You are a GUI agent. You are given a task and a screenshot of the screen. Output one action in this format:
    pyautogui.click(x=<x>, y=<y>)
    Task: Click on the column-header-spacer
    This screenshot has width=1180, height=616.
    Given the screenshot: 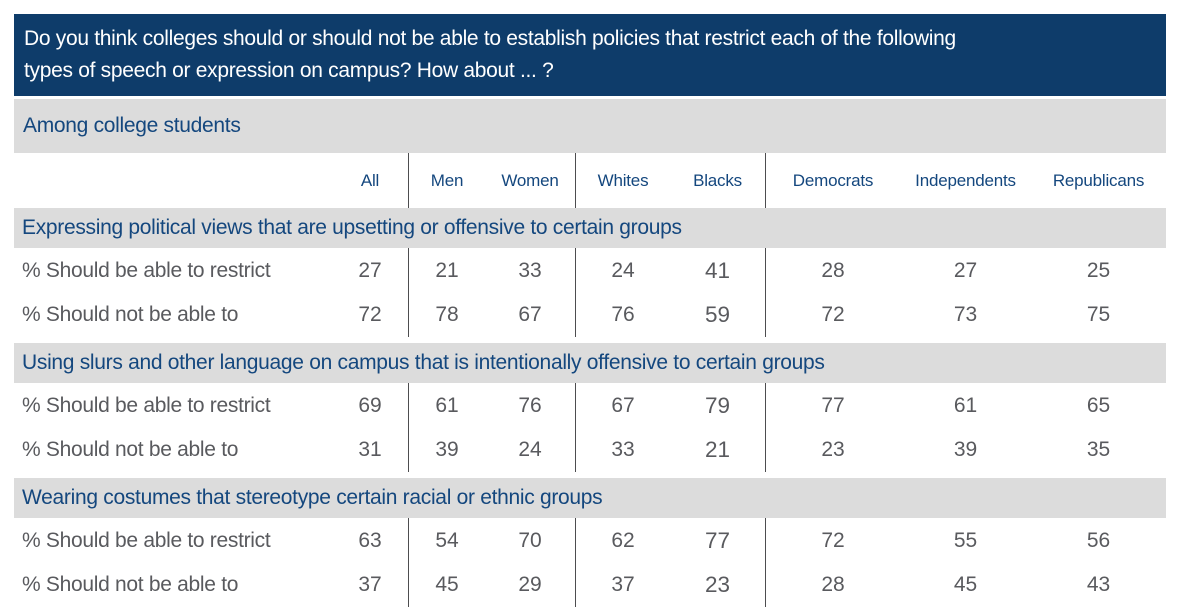 What is the action you would take?
    pyautogui.click(x=173, y=180)
    